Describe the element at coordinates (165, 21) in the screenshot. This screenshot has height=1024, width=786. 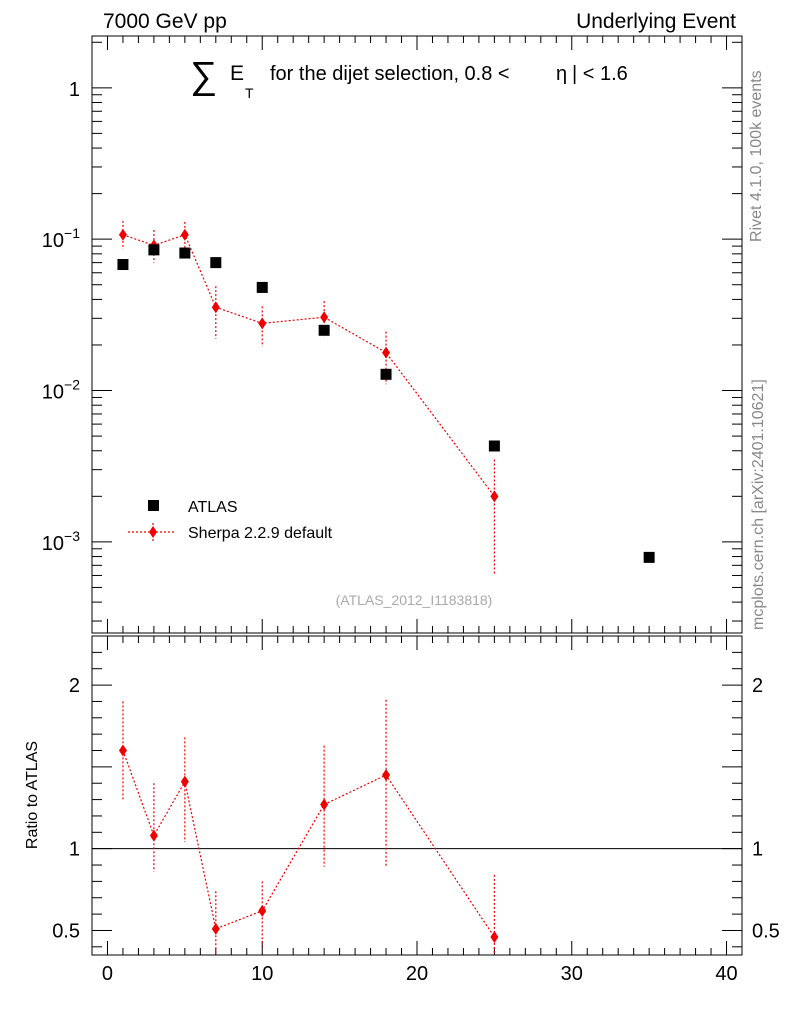
I see `header-left: 7000 GeV pp` at that location.